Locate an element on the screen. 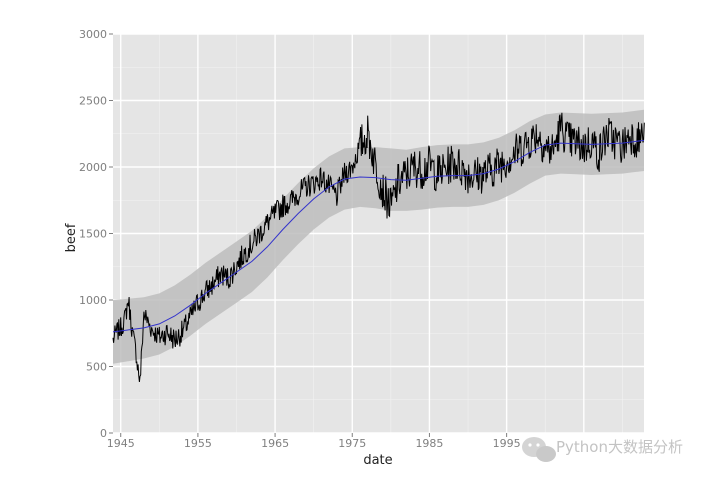 The height and width of the screenshot is (479, 718). y-tick-label: 2000 is located at coordinates (93, 167).